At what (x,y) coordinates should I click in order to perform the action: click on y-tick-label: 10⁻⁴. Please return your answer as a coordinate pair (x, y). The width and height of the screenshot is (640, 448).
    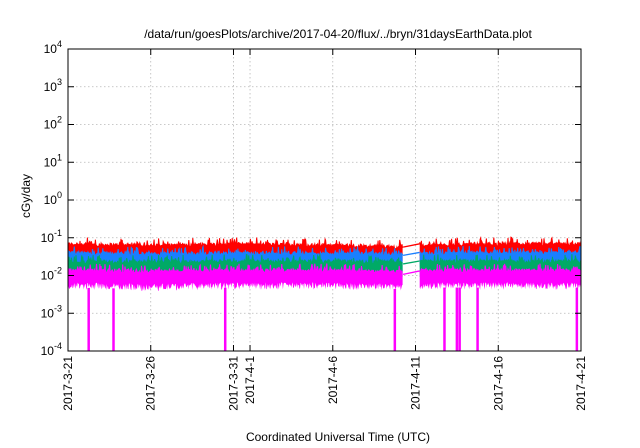
    Looking at the image, I should click on (51, 349).